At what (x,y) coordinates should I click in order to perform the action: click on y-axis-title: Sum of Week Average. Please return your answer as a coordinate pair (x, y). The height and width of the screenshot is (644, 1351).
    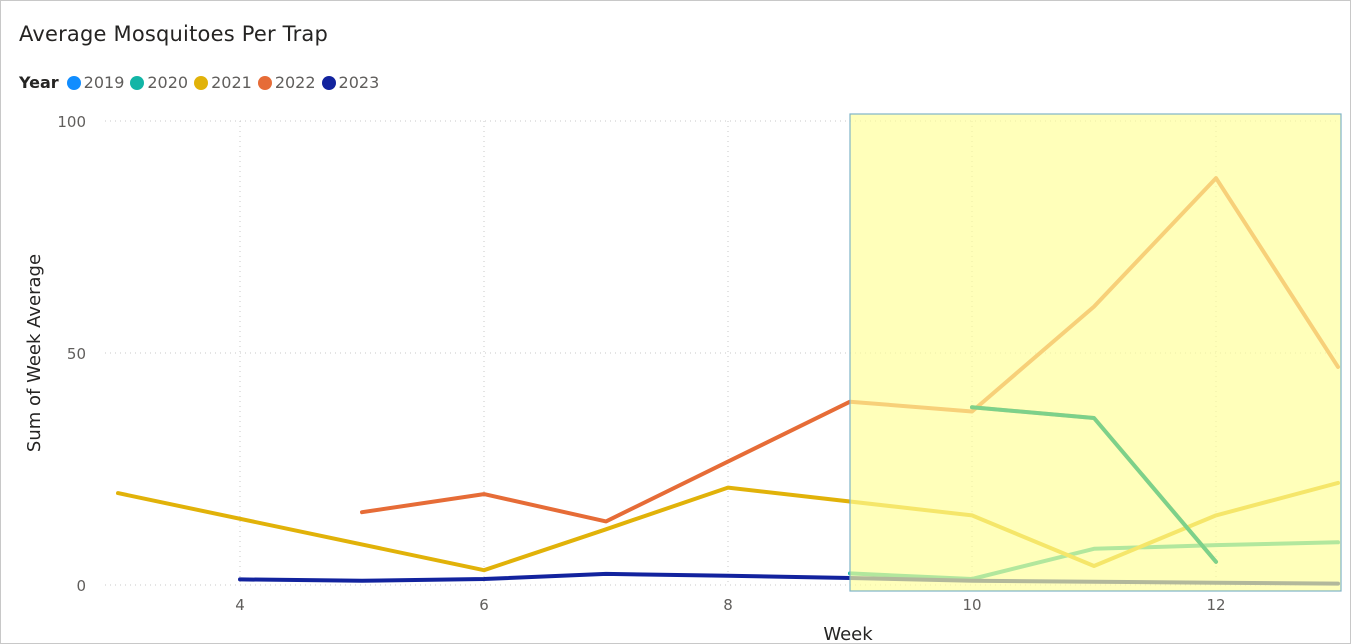
    Looking at the image, I should click on (34, 353).